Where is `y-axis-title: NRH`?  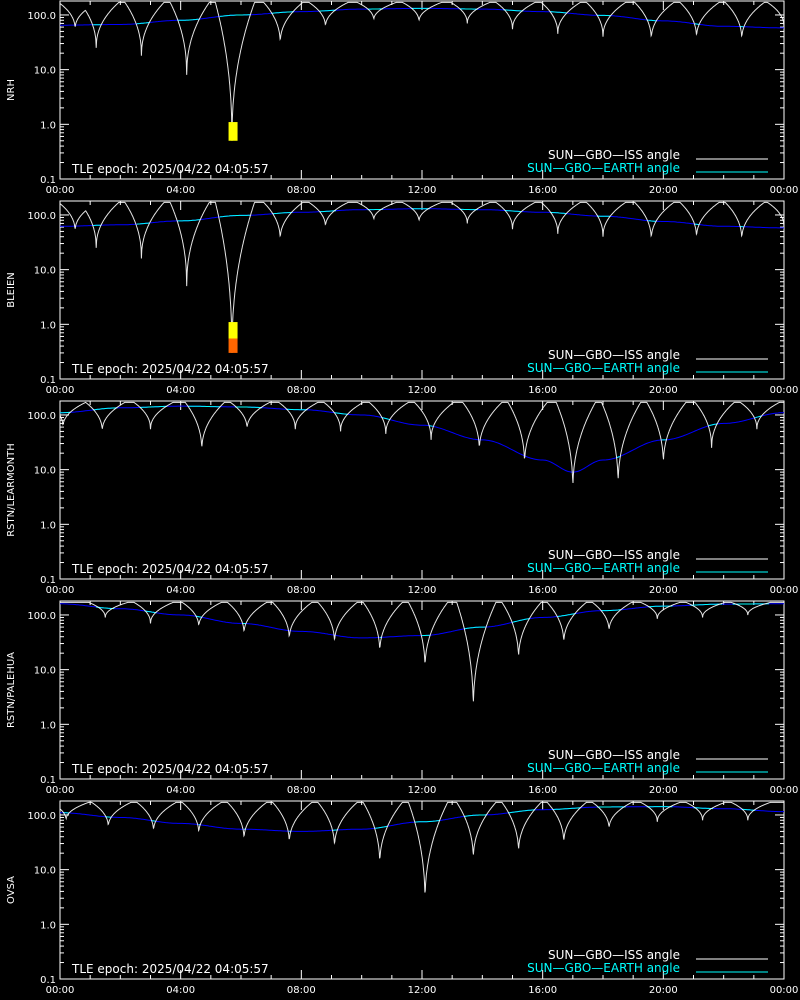 y-axis-title: NRH is located at coordinates (11, 90).